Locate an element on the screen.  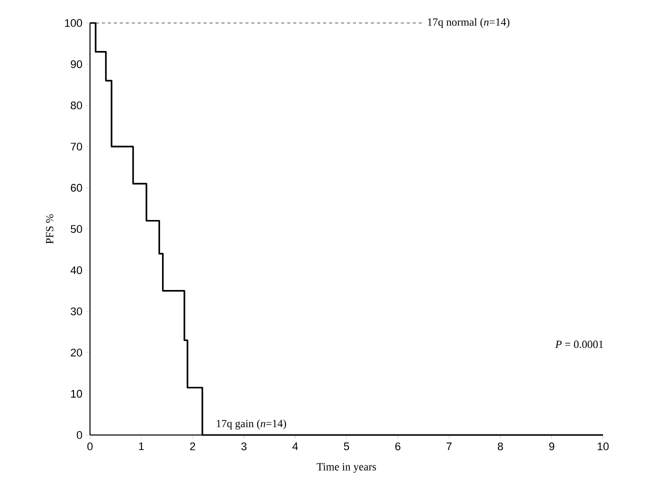
y-tick-label: 60 is located at coordinates (76, 188).